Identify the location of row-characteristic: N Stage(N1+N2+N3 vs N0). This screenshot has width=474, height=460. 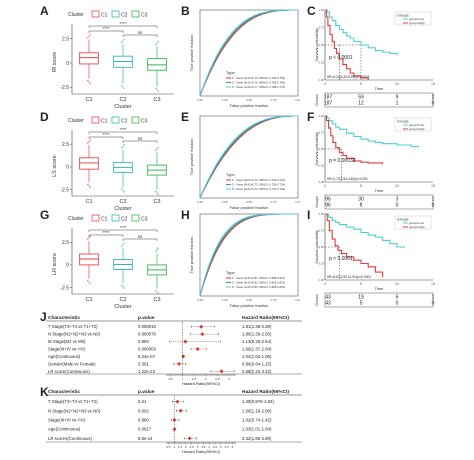
(74, 410).